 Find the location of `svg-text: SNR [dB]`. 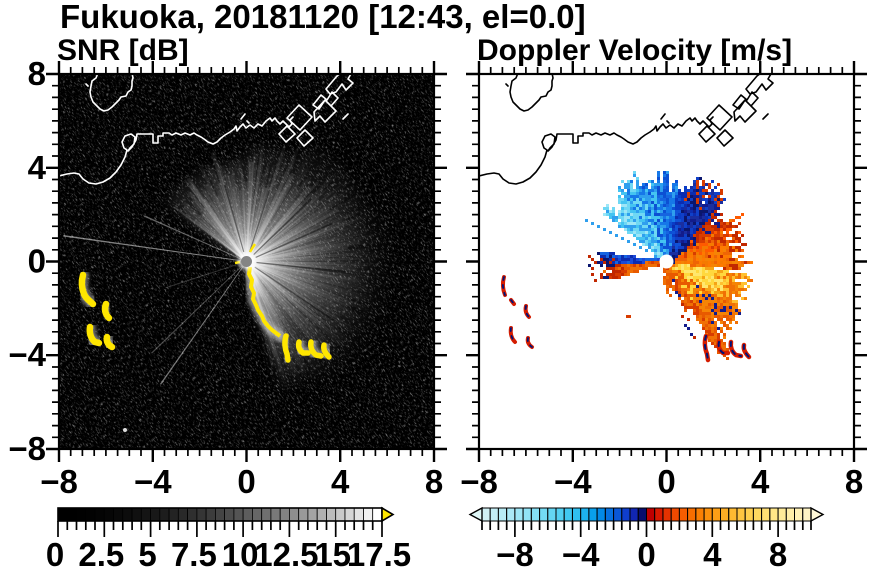

svg-text: SNR [dB] is located at coordinates (123, 50).